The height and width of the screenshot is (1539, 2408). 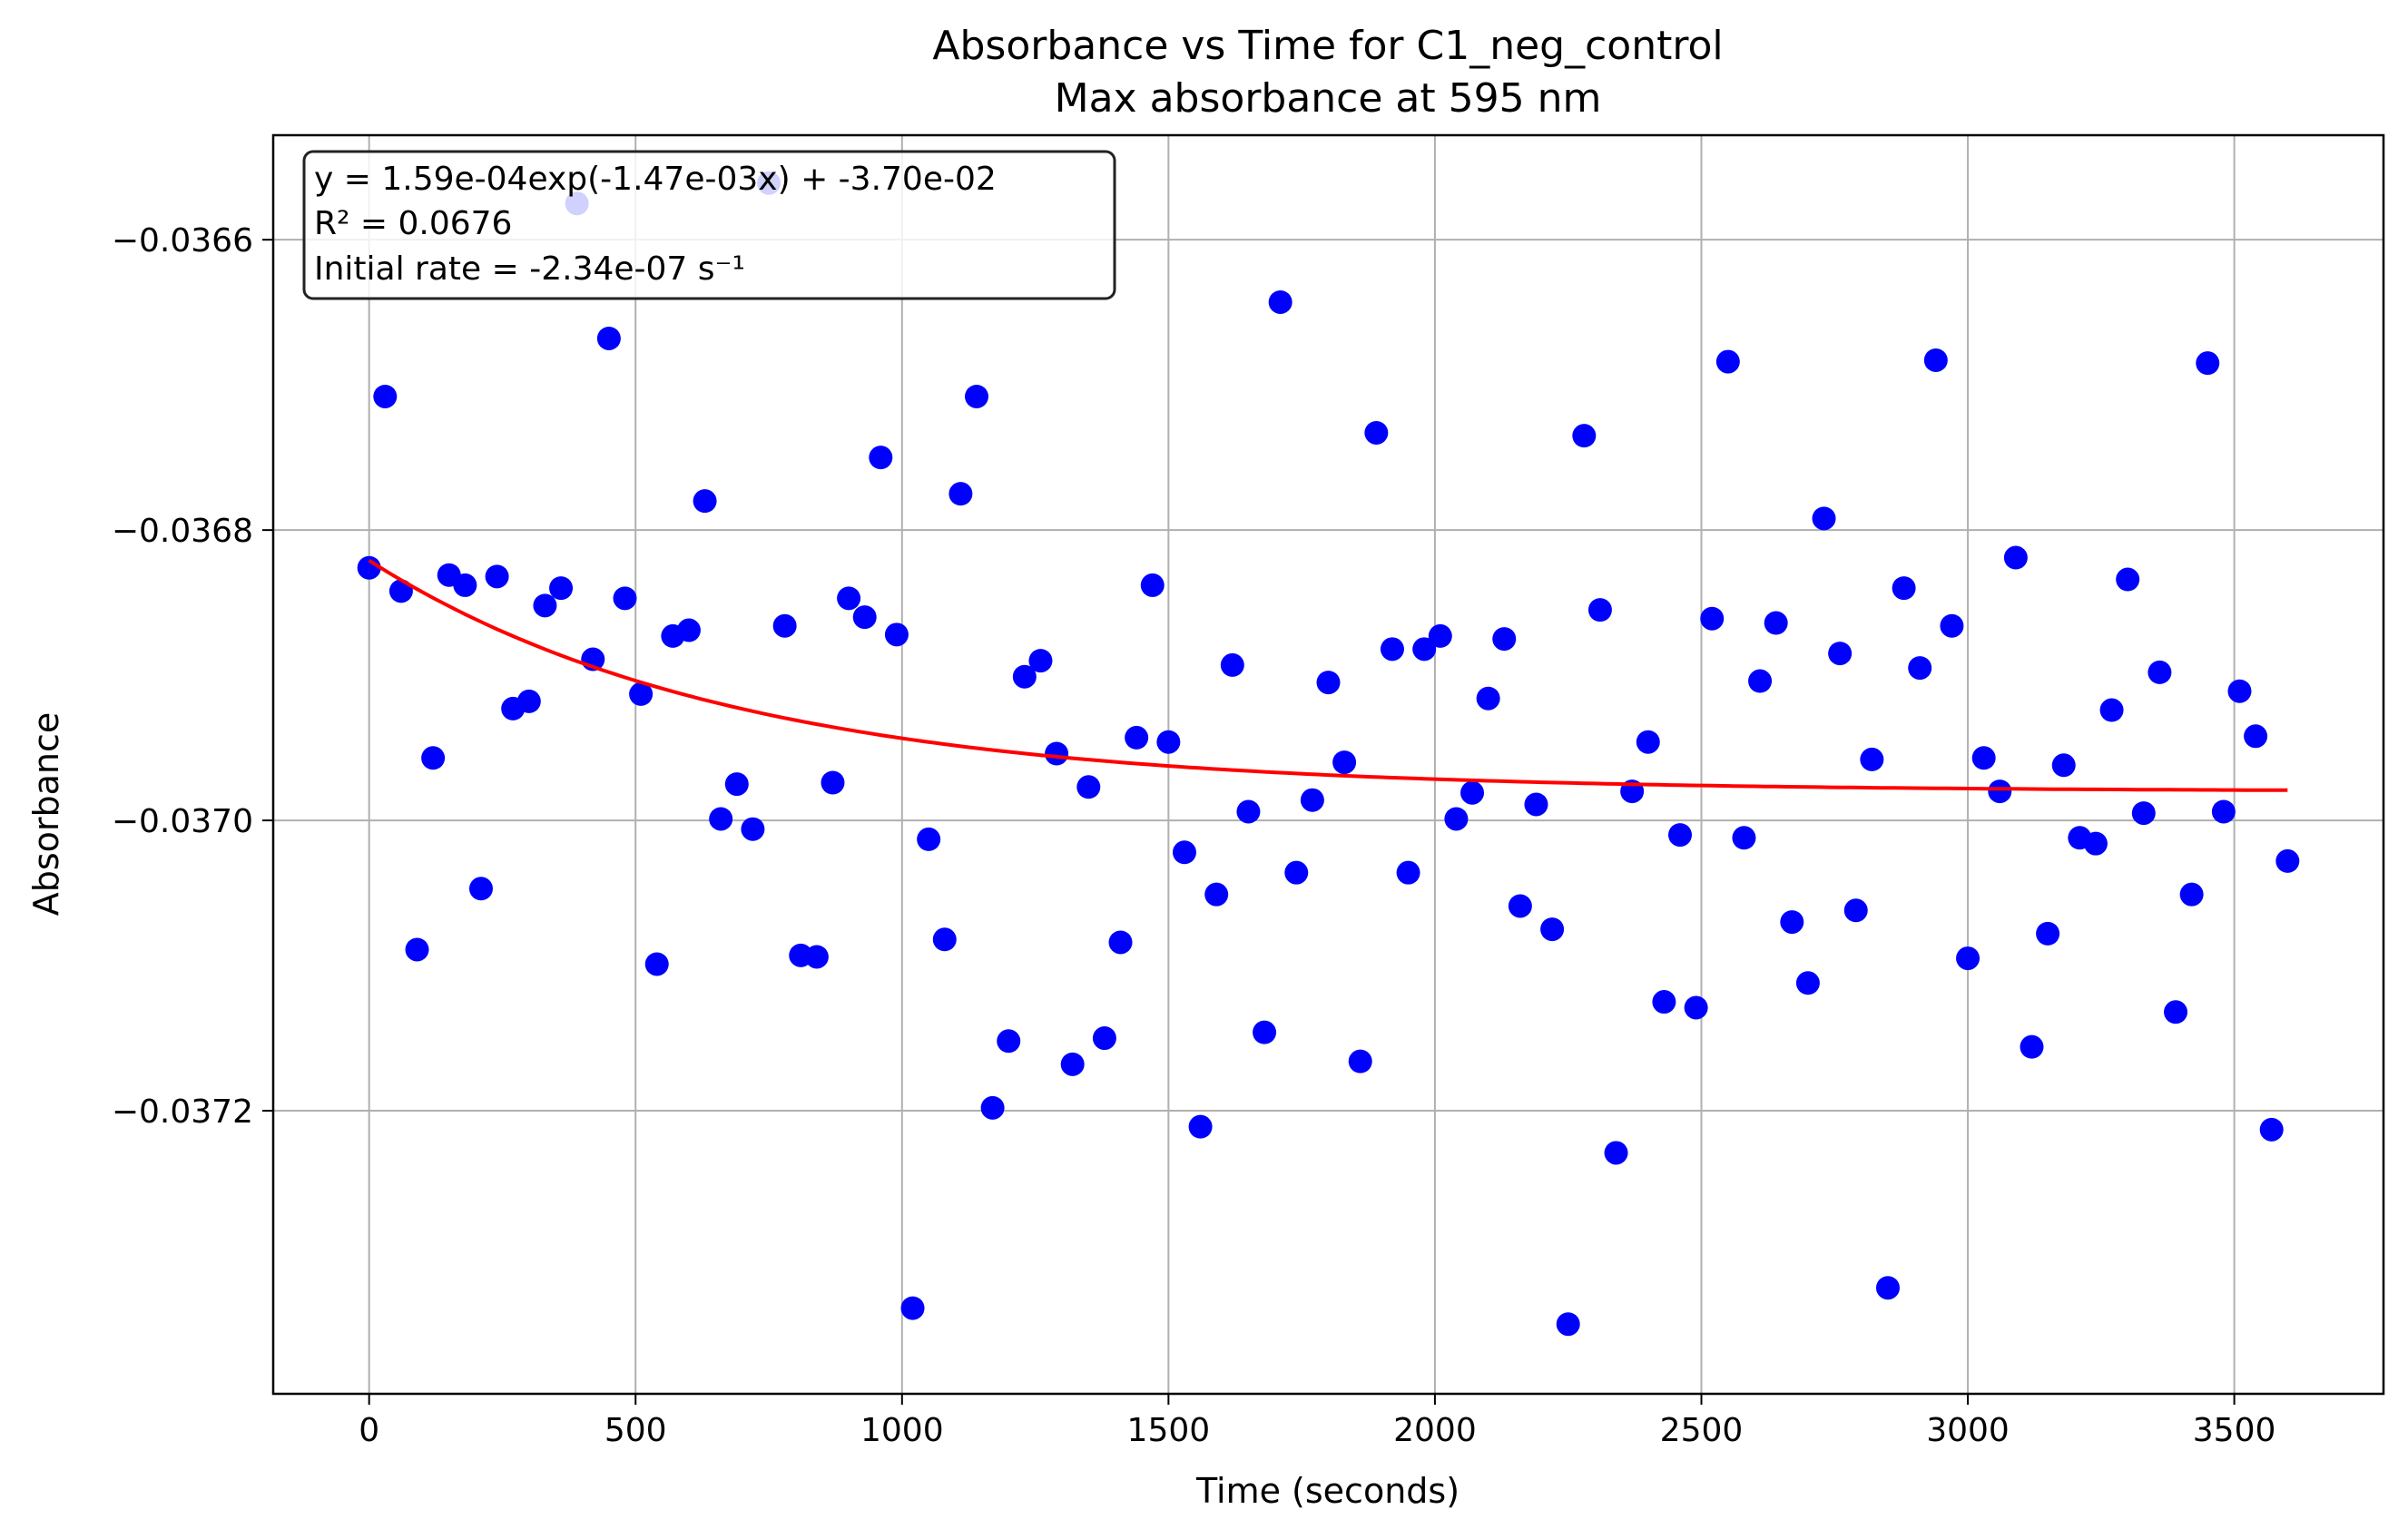 I want to click on x-tick-label: 0, so click(x=369, y=1430).